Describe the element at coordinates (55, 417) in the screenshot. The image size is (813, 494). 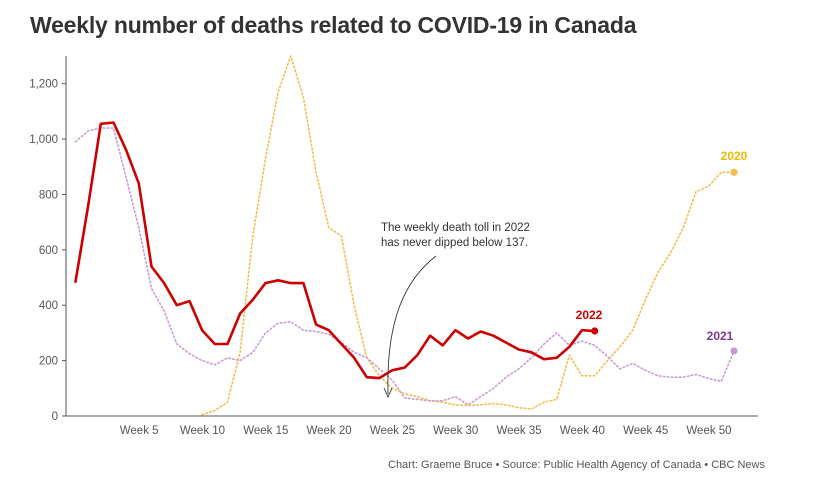
I see `y-tick-label: 0` at that location.